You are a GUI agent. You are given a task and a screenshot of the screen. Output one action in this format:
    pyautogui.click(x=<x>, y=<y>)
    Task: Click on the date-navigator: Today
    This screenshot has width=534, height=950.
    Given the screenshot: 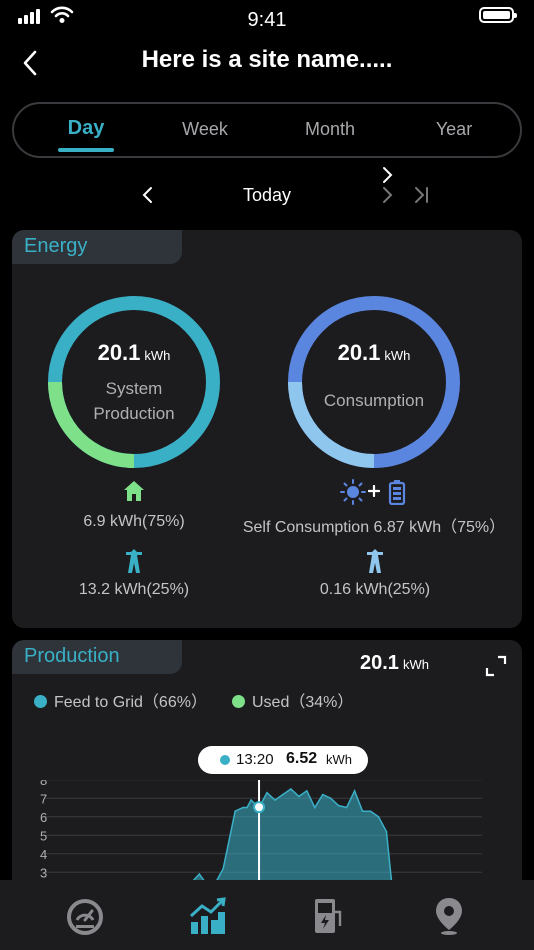 What is the action you would take?
    pyautogui.click(x=267, y=195)
    